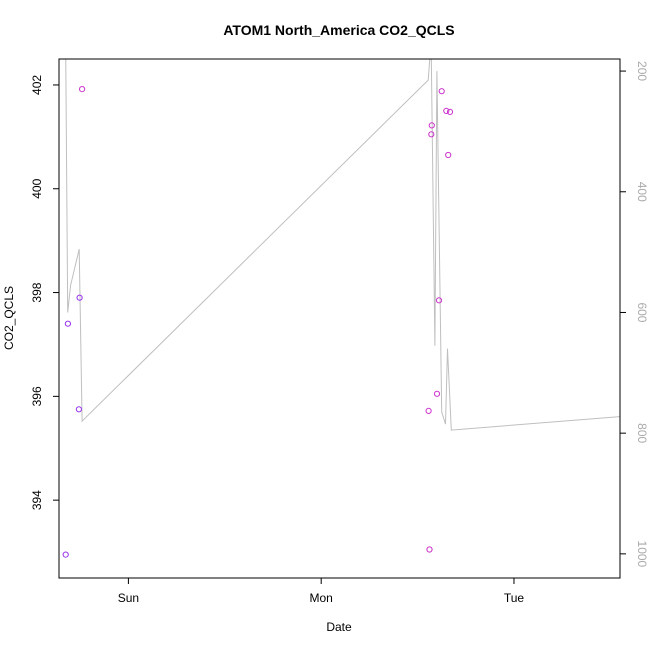  I want to click on y2-tick-label: 1000, so click(642, 554).